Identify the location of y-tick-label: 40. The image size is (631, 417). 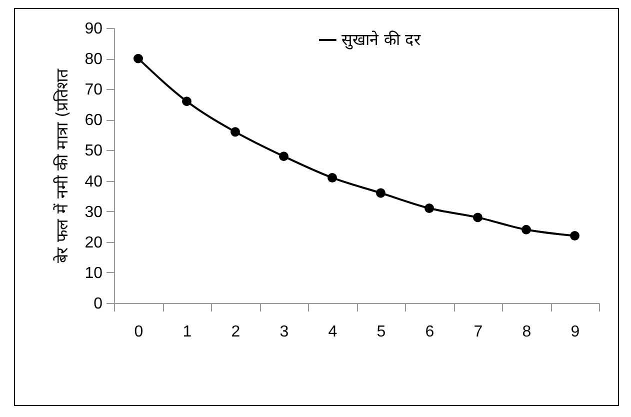
(93, 181).